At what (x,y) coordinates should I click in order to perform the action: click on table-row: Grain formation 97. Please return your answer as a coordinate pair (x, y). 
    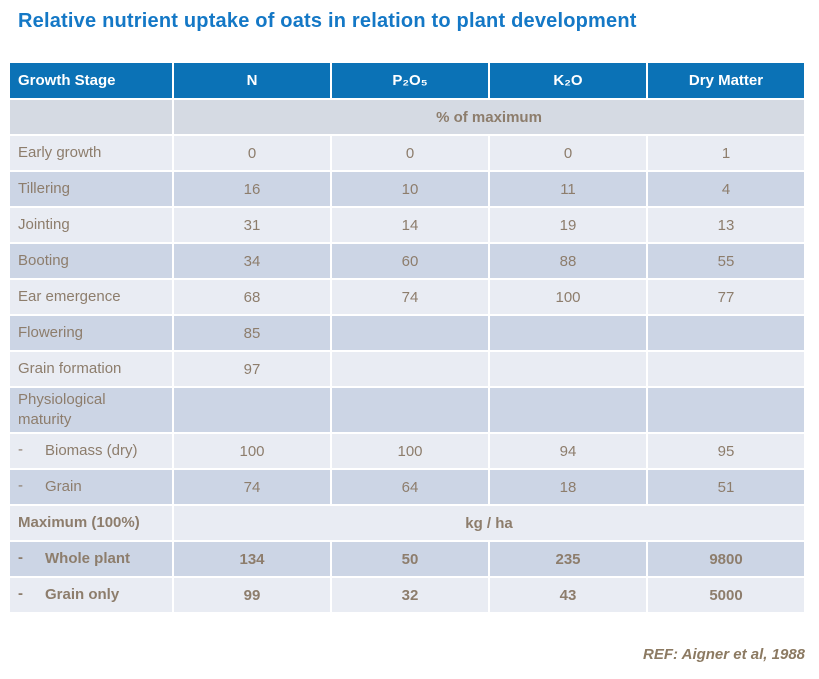
    Looking at the image, I should click on (407, 369).